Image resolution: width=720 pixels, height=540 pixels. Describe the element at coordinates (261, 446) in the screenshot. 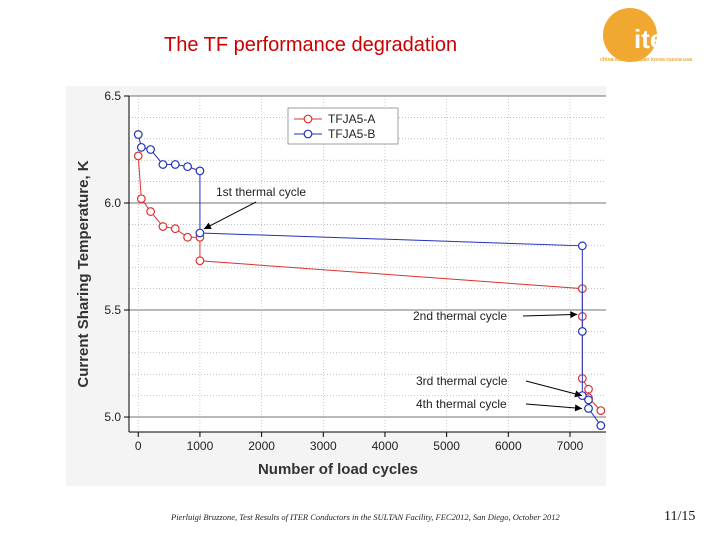

I see `x-tick-label: 2000` at that location.